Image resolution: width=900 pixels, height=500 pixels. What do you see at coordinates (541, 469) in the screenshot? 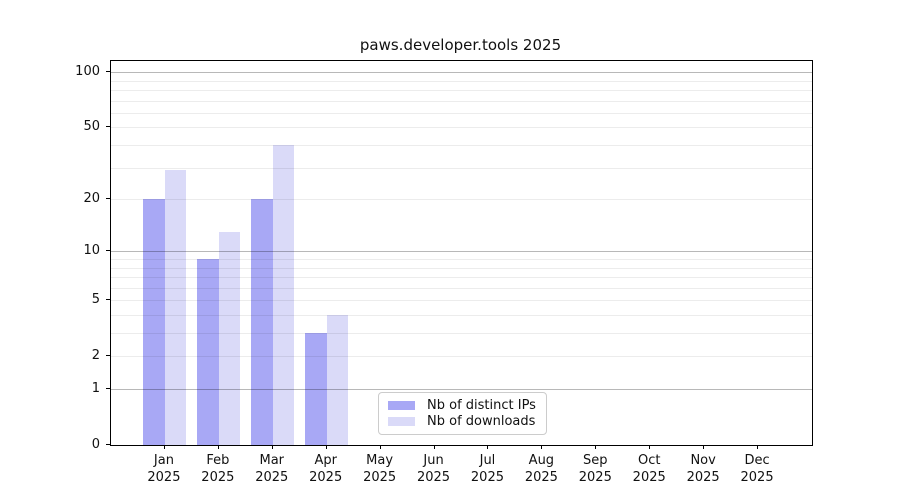
I see `x-tick-label-aug: Aug 2025` at bounding box center [541, 469].